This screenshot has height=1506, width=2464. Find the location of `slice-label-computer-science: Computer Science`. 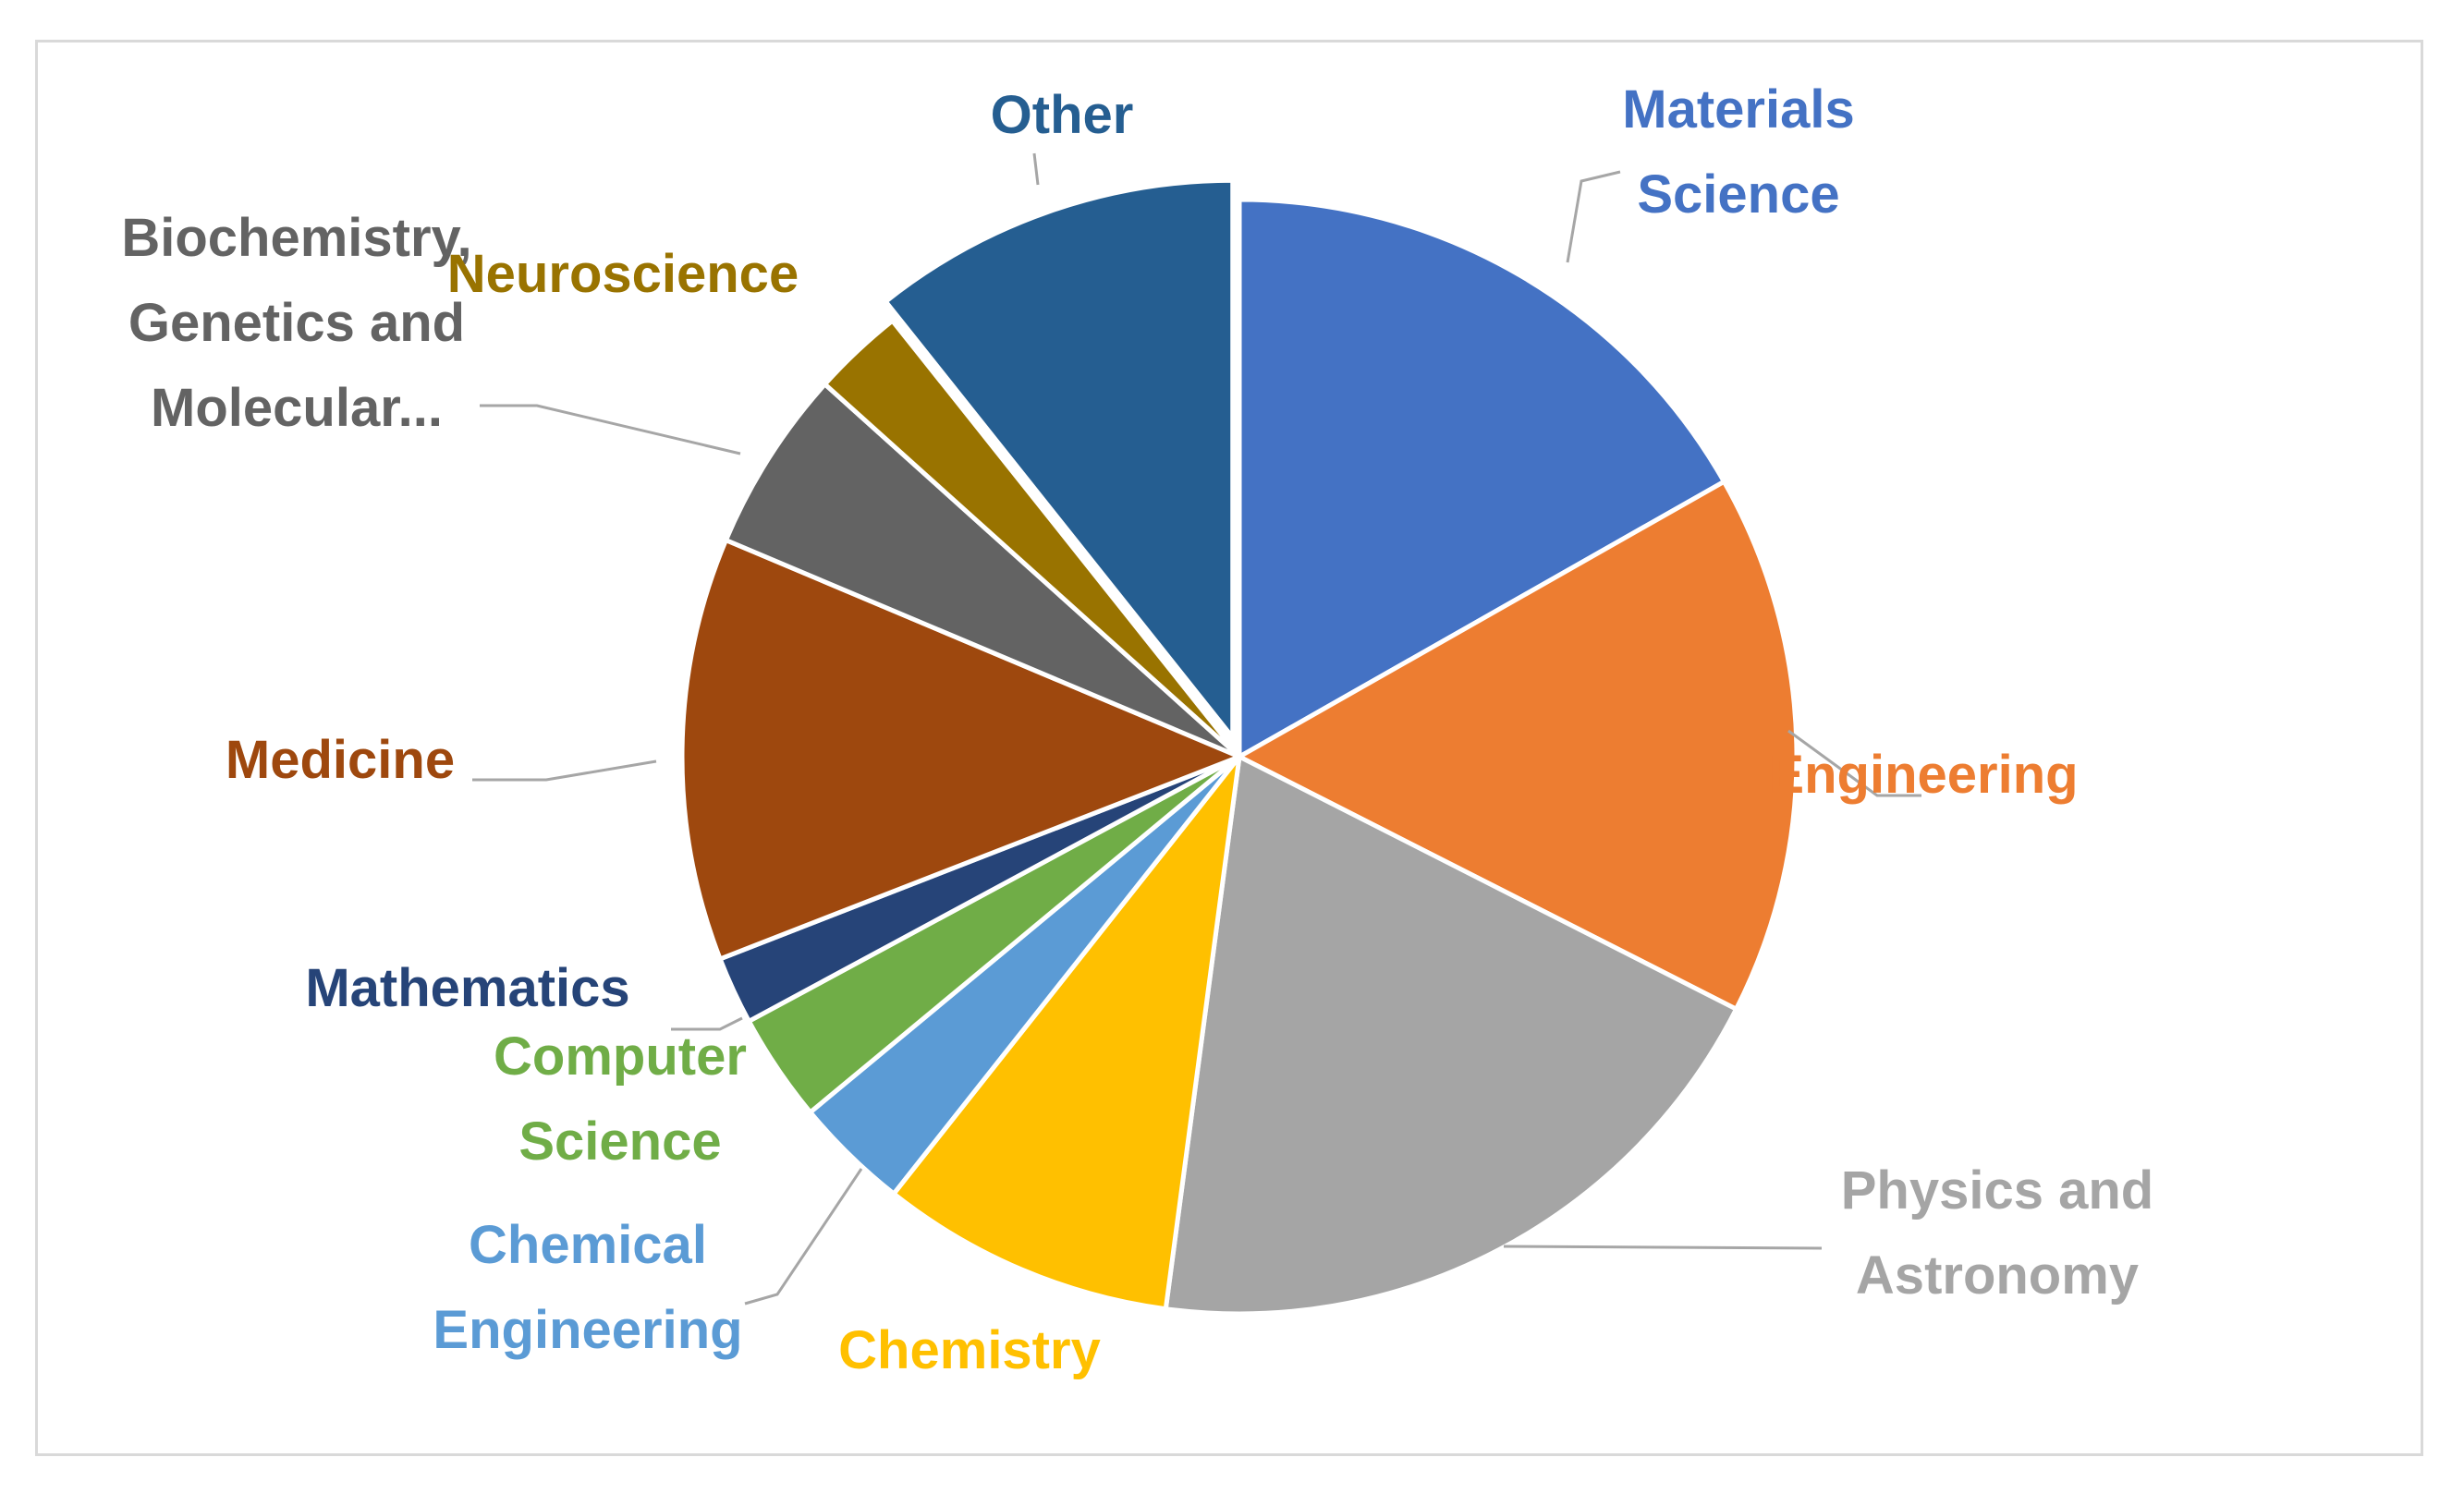

slice-label-computer-science: Computer Science is located at coordinates (620, 1099).